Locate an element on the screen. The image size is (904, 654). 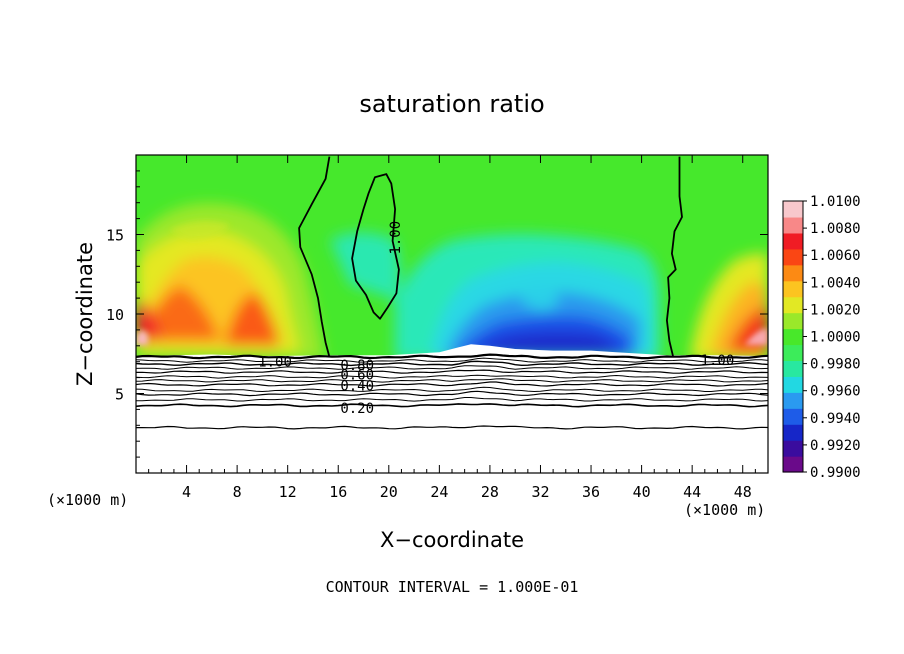
colorbar-label: 0.9920 is located at coordinates (835, 446).